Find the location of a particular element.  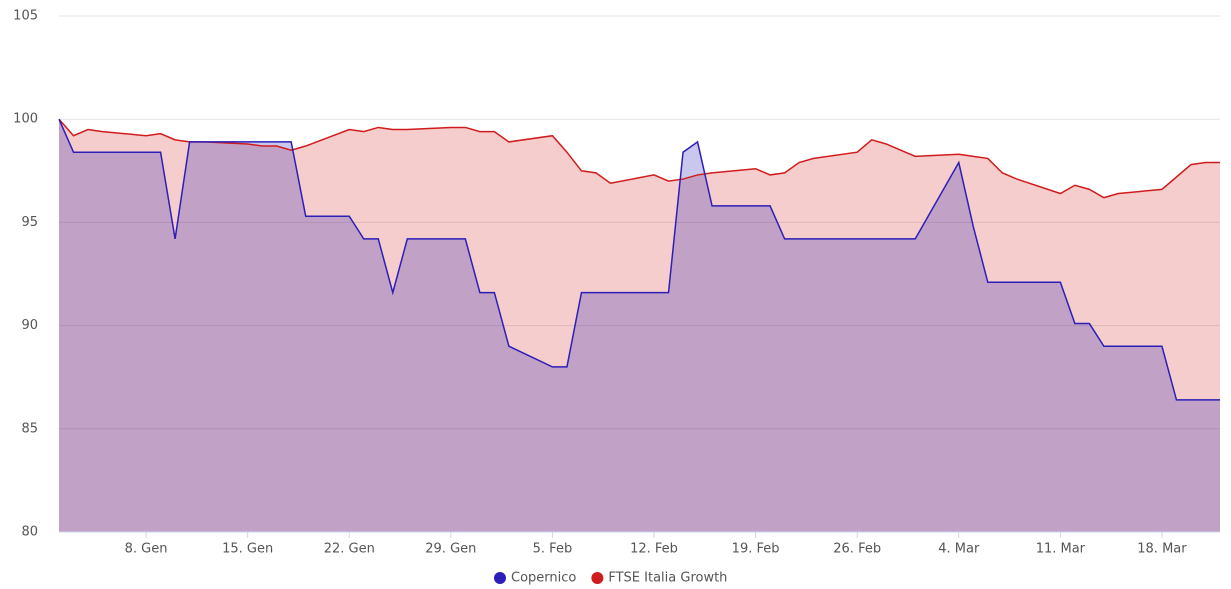

y-tick-label: 90 is located at coordinates (29, 325).